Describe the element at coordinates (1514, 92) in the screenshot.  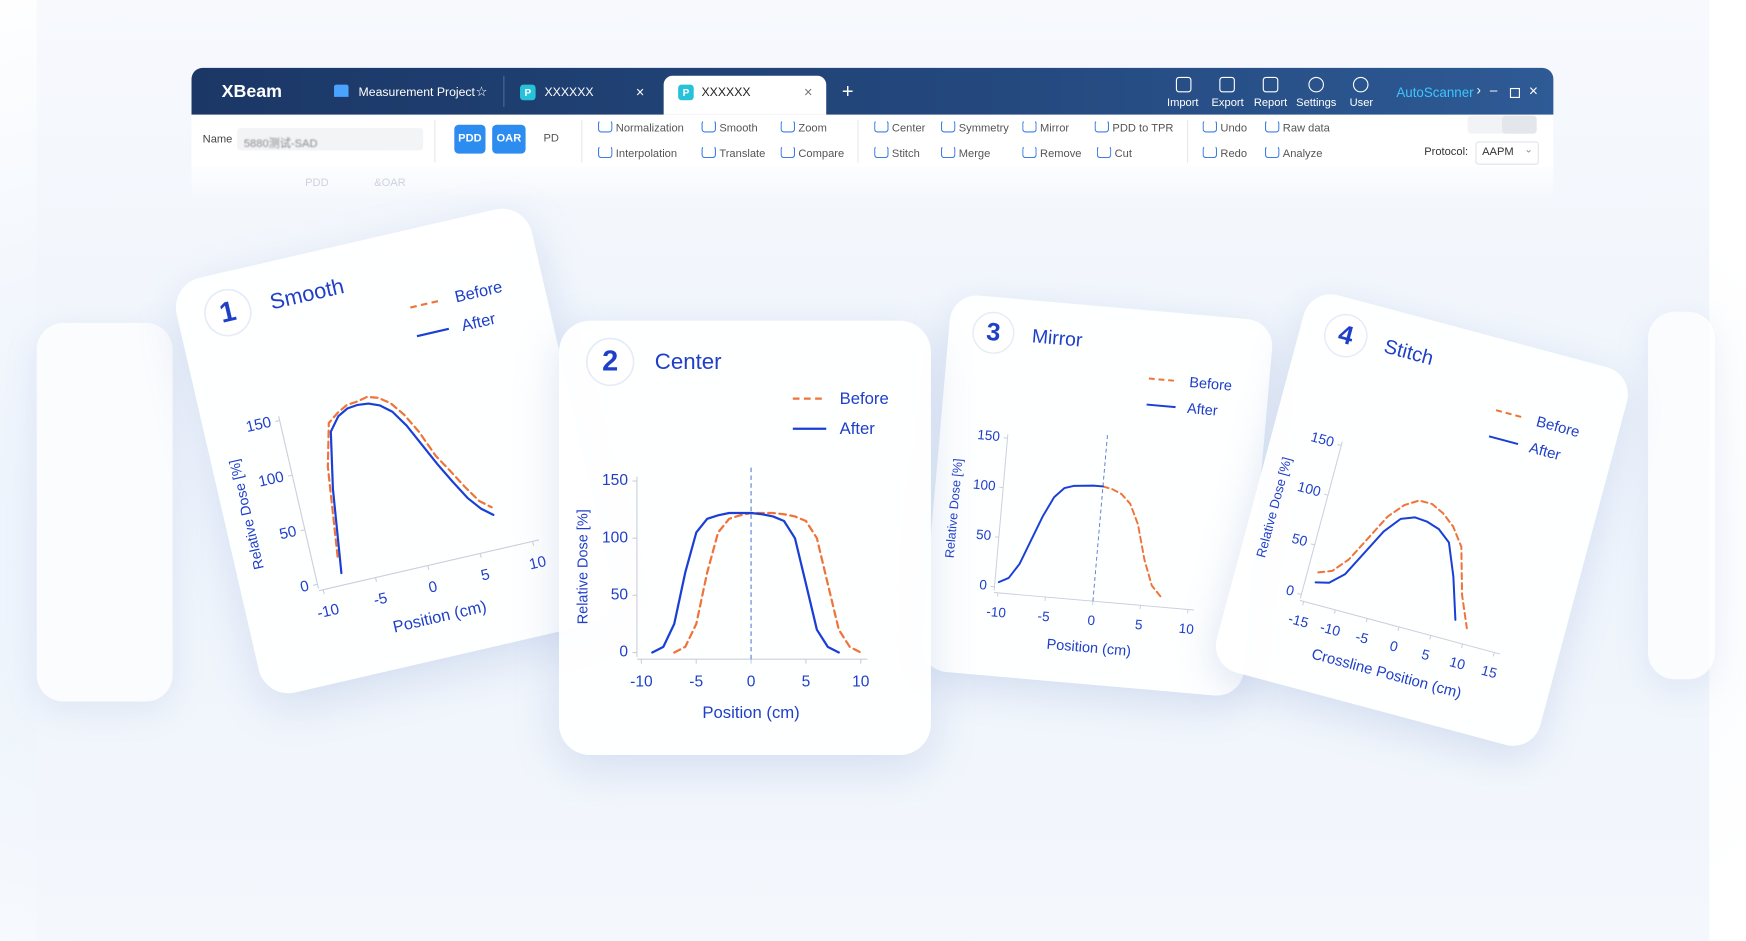
I see `maximize` at that location.